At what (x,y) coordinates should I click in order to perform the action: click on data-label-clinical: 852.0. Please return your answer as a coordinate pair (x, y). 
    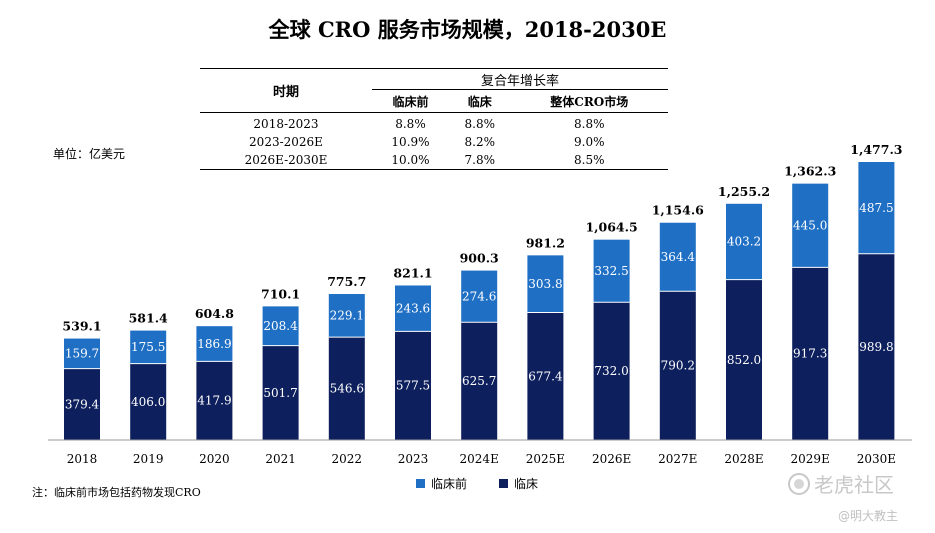
    Looking at the image, I should click on (744, 360).